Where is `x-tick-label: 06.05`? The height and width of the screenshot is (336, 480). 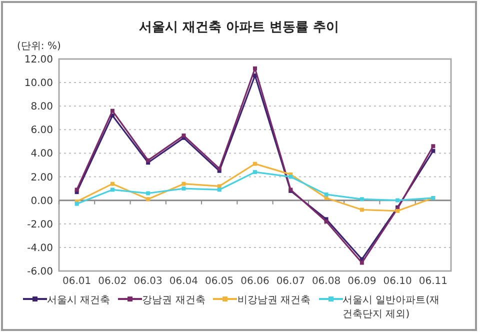 x-tick-label: 06.05 is located at coordinates (219, 281).